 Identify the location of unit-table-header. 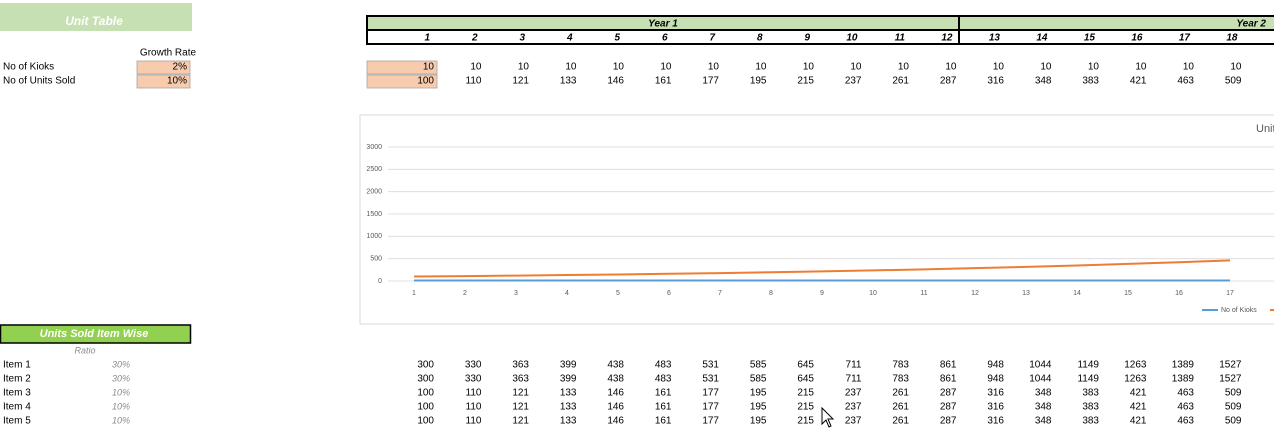
(96, 17).